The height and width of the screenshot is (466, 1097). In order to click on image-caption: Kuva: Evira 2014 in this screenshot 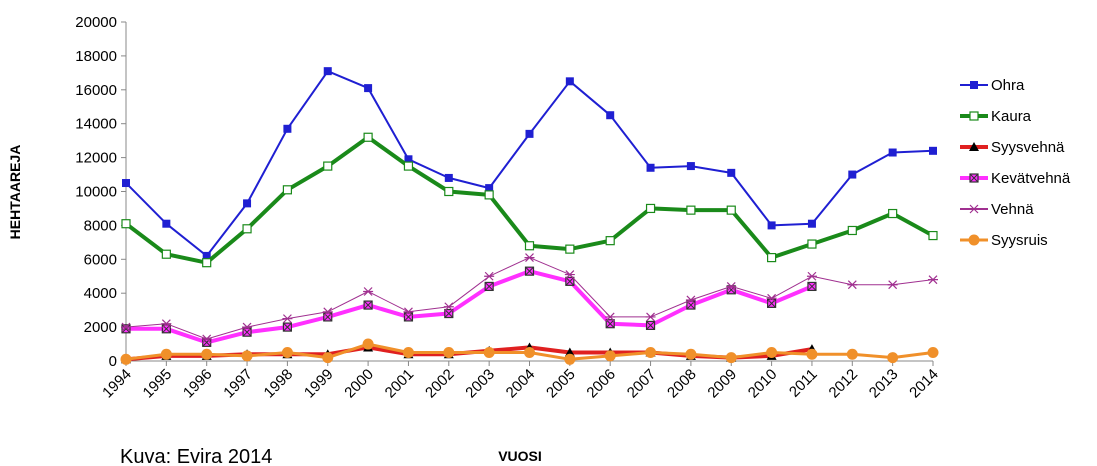, I will do `click(196, 456)`.